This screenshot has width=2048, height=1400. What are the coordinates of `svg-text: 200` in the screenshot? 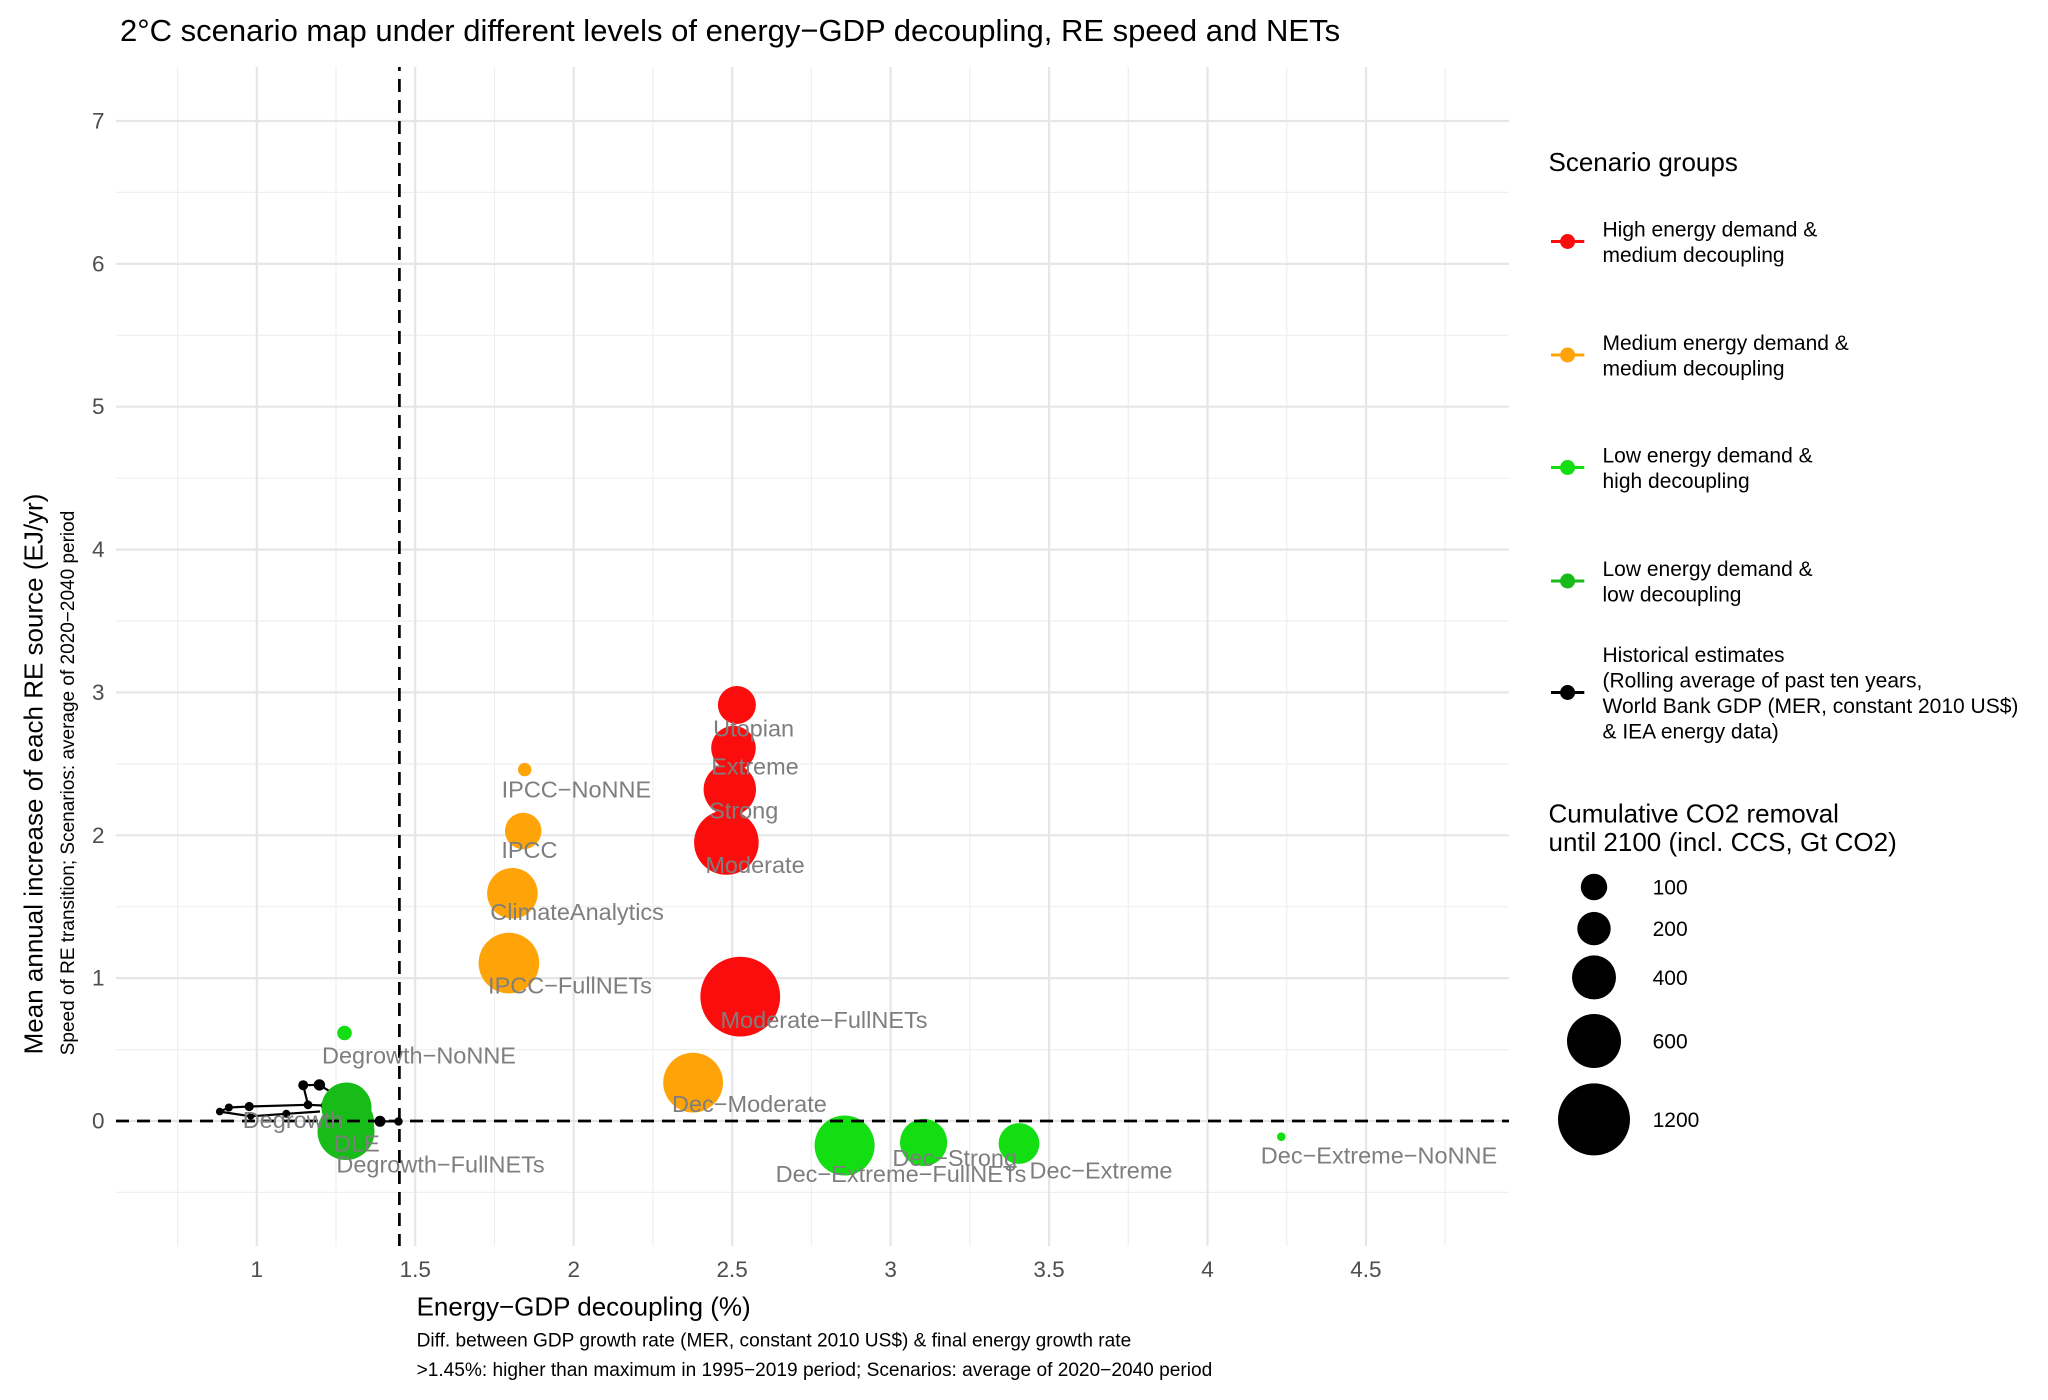 It's located at (1670, 929).